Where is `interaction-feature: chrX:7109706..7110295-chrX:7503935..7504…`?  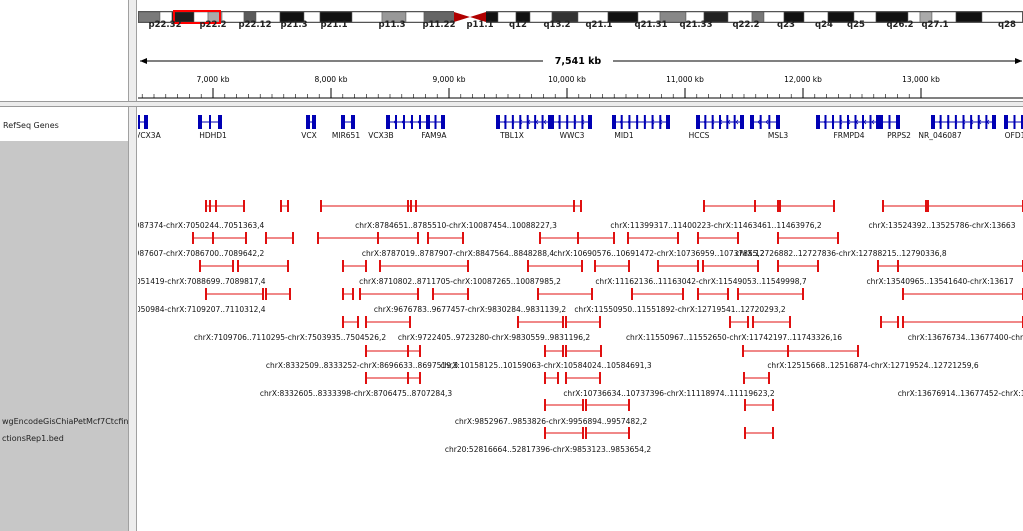 interaction-feature: chrX:7109706..7110295-chrX:7503935..7504… is located at coordinates (290, 337).